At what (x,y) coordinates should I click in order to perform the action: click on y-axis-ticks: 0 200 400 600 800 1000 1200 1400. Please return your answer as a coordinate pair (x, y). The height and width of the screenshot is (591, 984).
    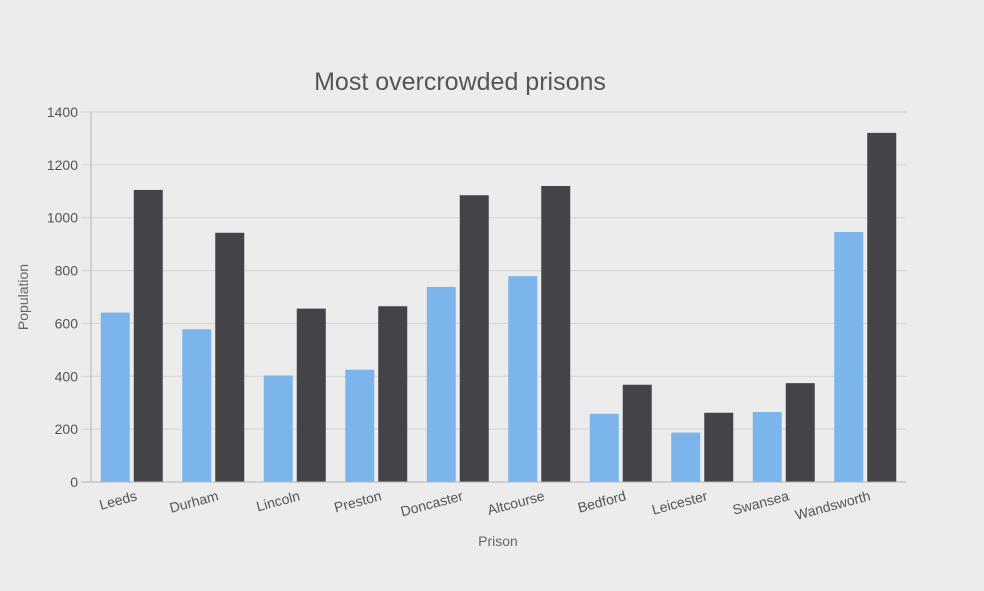
    Looking at the image, I should click on (62, 297).